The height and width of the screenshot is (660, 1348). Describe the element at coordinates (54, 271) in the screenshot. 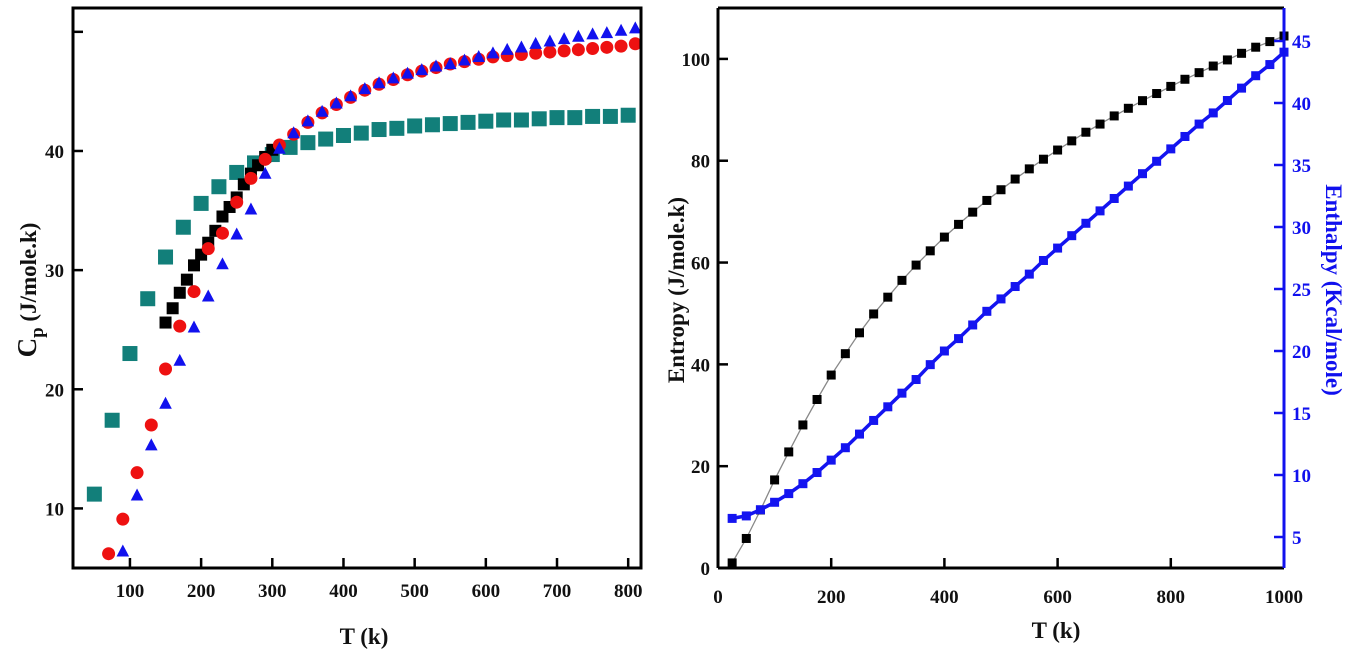

I see `cp-y-tick-label: 30` at that location.